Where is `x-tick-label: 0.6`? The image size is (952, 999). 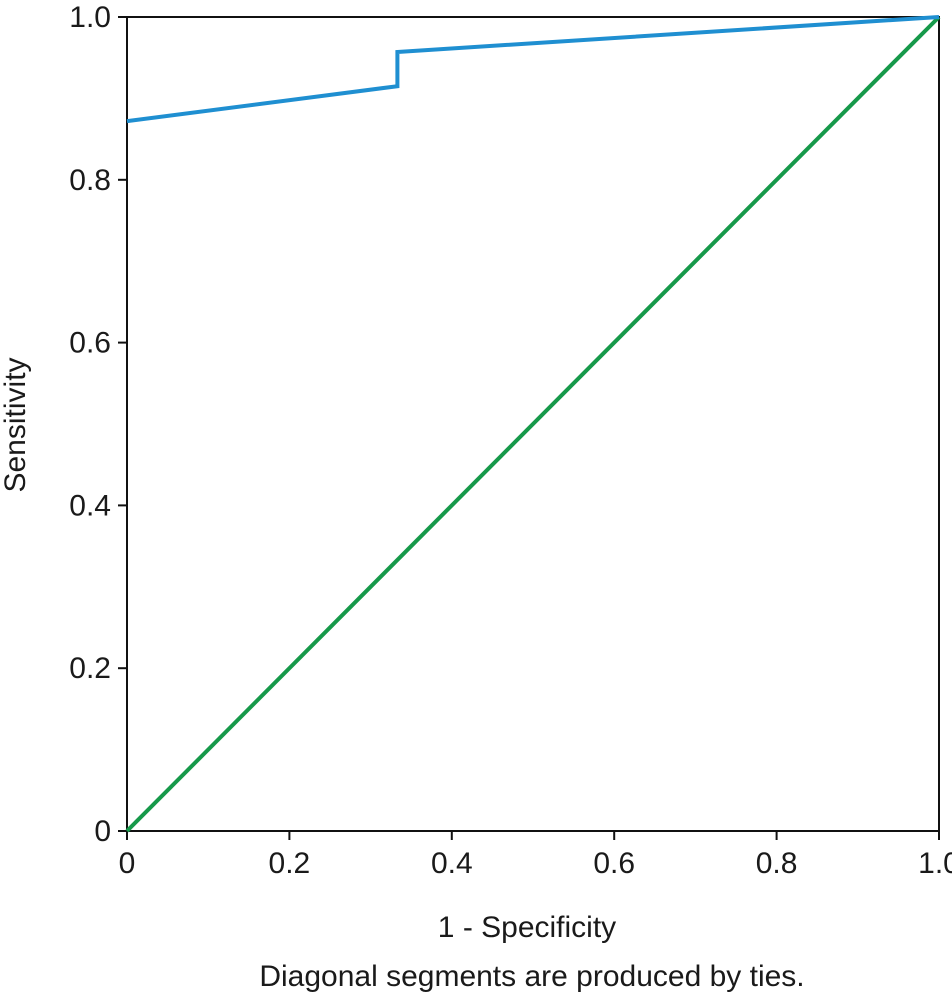
x-tick-label: 0.6 is located at coordinates (614, 863).